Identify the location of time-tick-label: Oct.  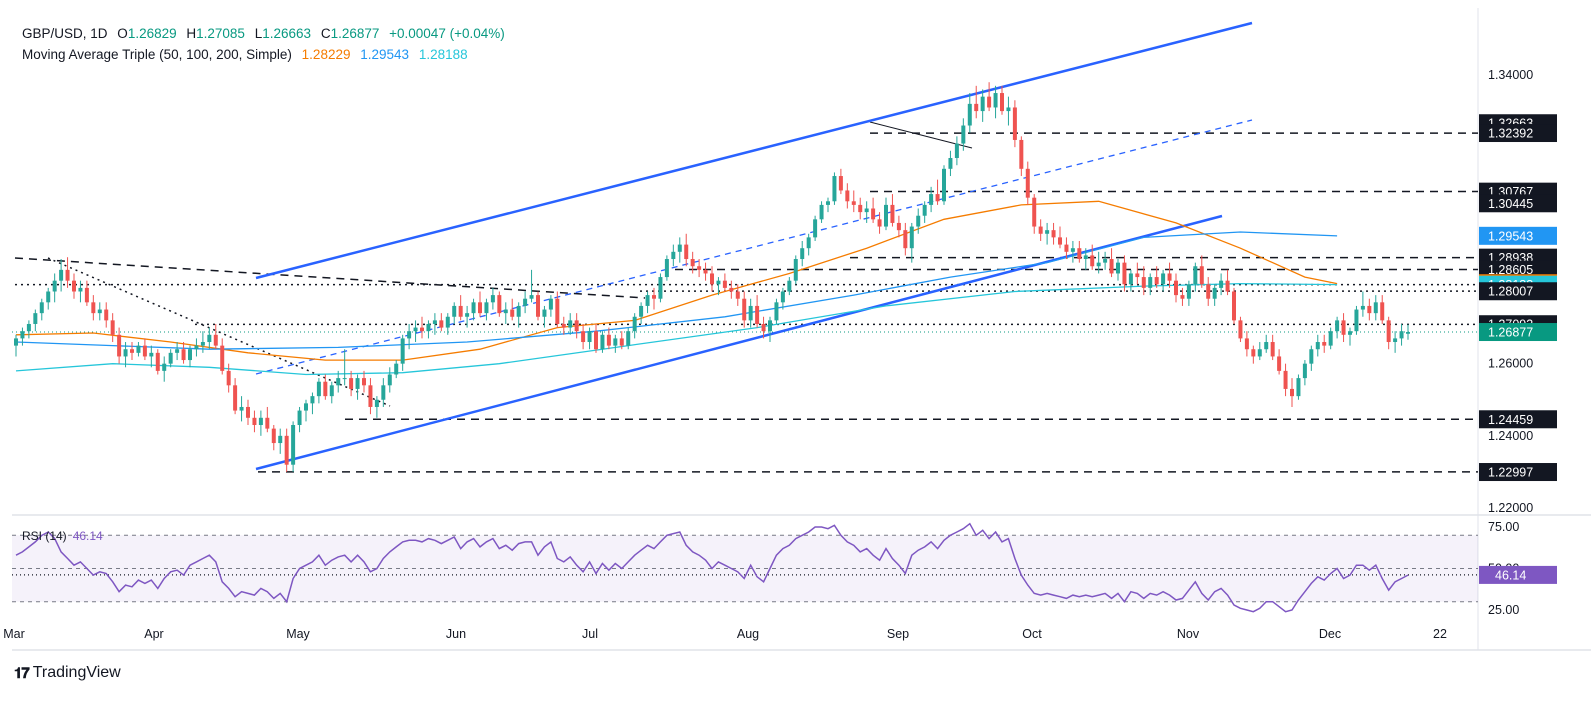
(1032, 634).